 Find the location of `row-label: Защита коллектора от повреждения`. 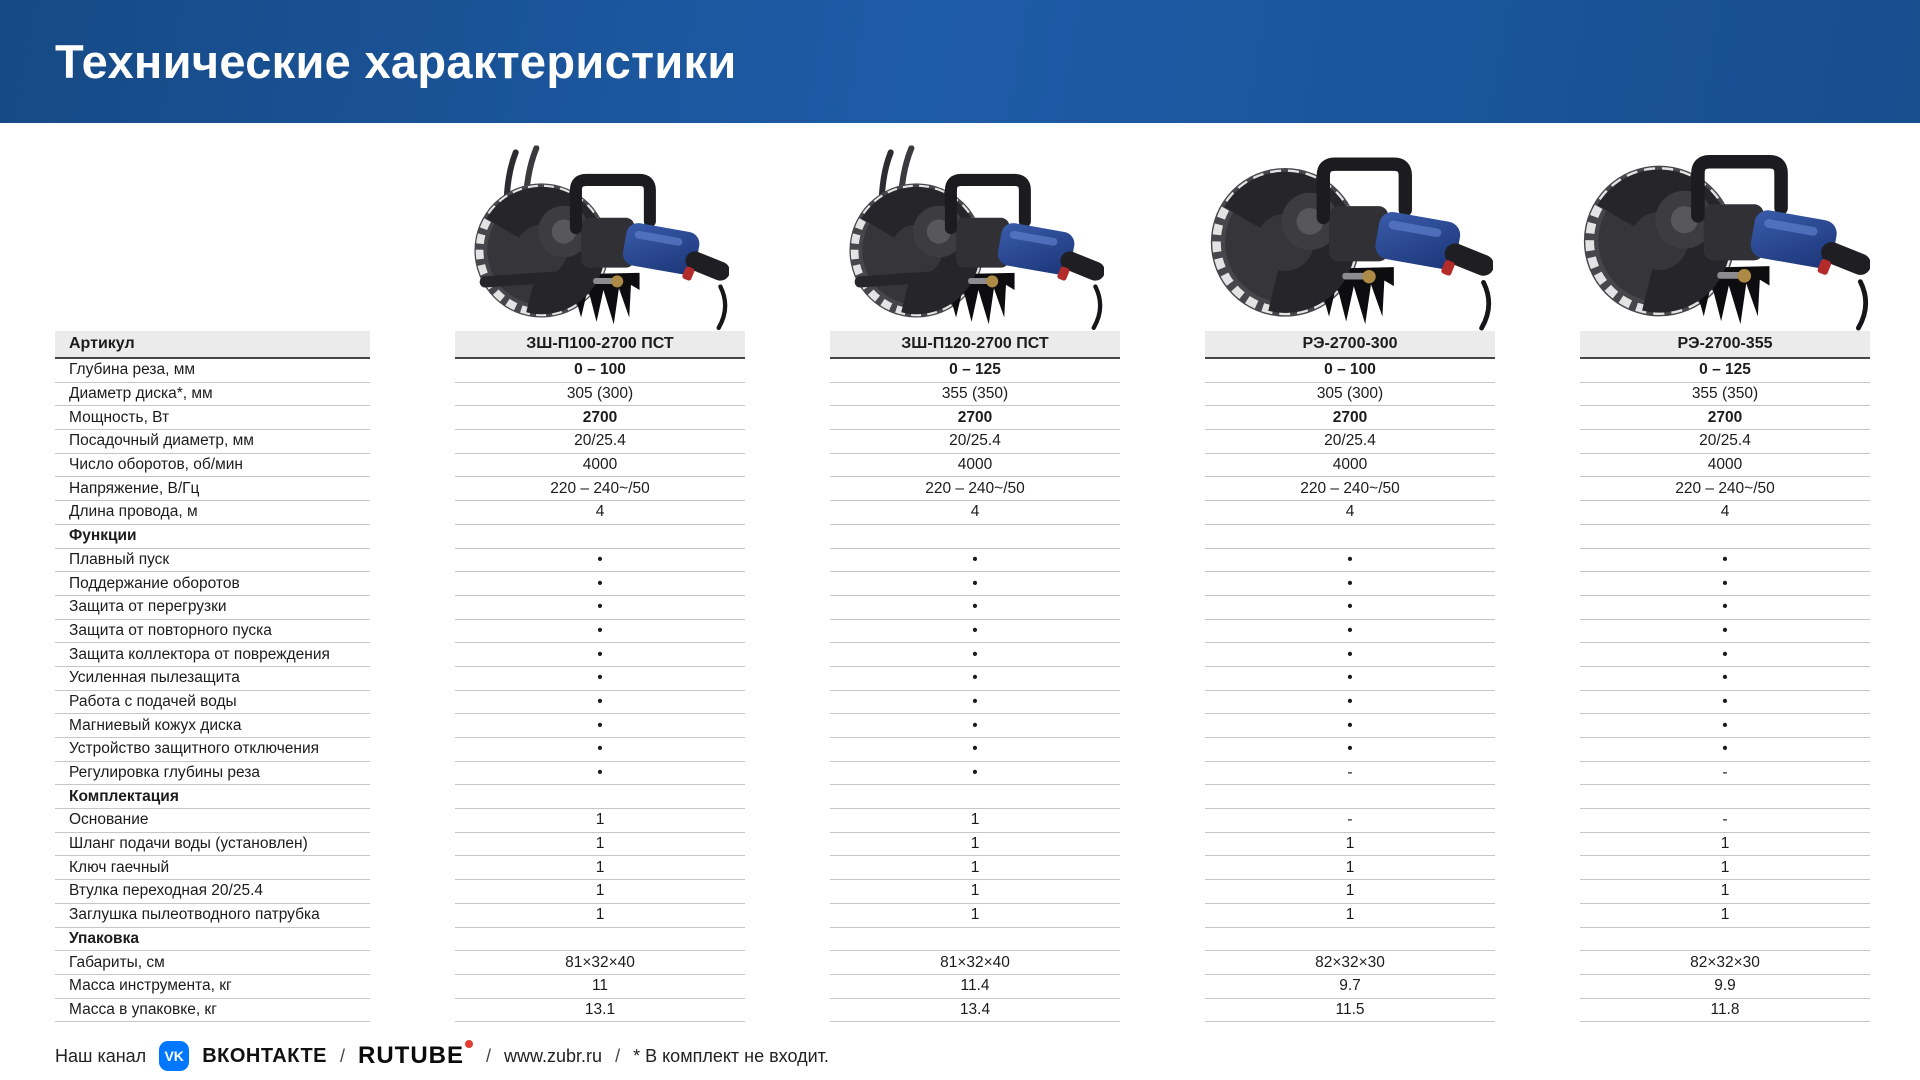

row-label: Защита коллектора от повреждения is located at coordinates (212, 655).